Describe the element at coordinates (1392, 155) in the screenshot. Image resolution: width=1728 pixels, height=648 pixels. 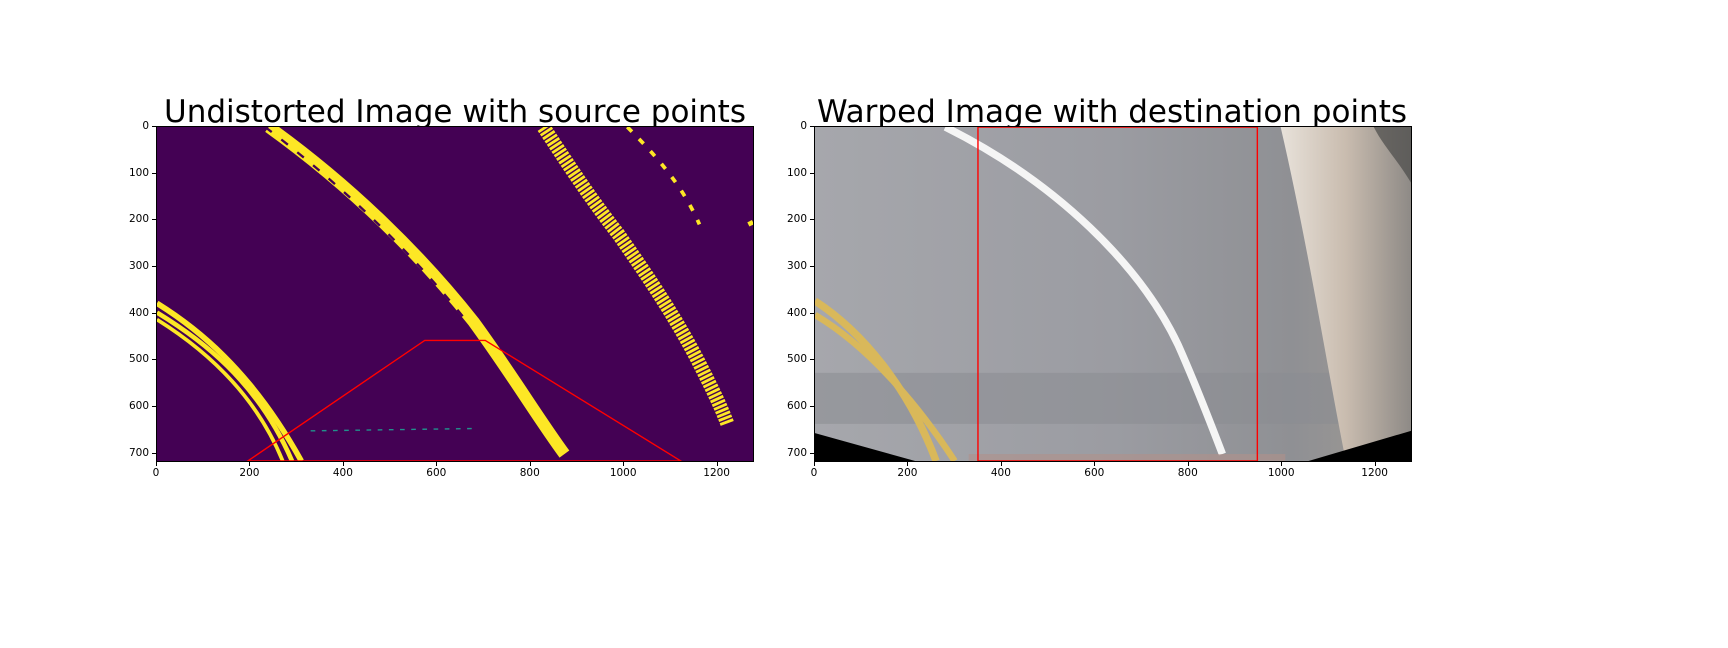
I see `right-shoulder-shadow` at that location.